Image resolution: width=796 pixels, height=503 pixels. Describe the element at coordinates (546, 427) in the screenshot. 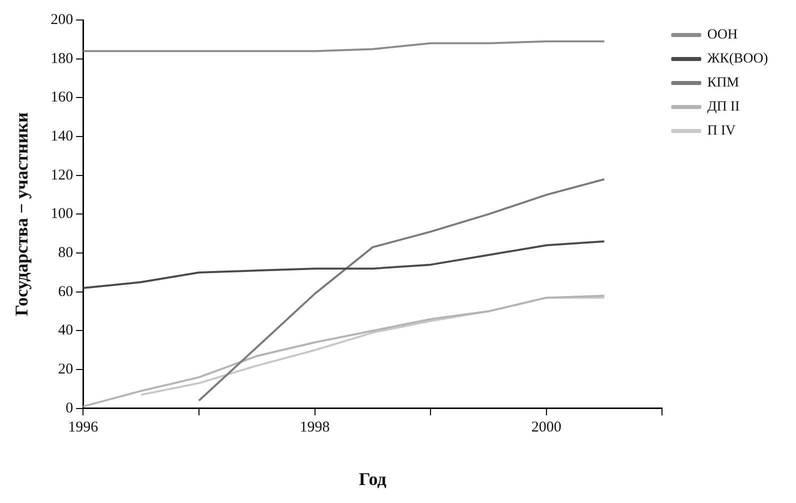

I see `x-tick-label: 2000` at that location.